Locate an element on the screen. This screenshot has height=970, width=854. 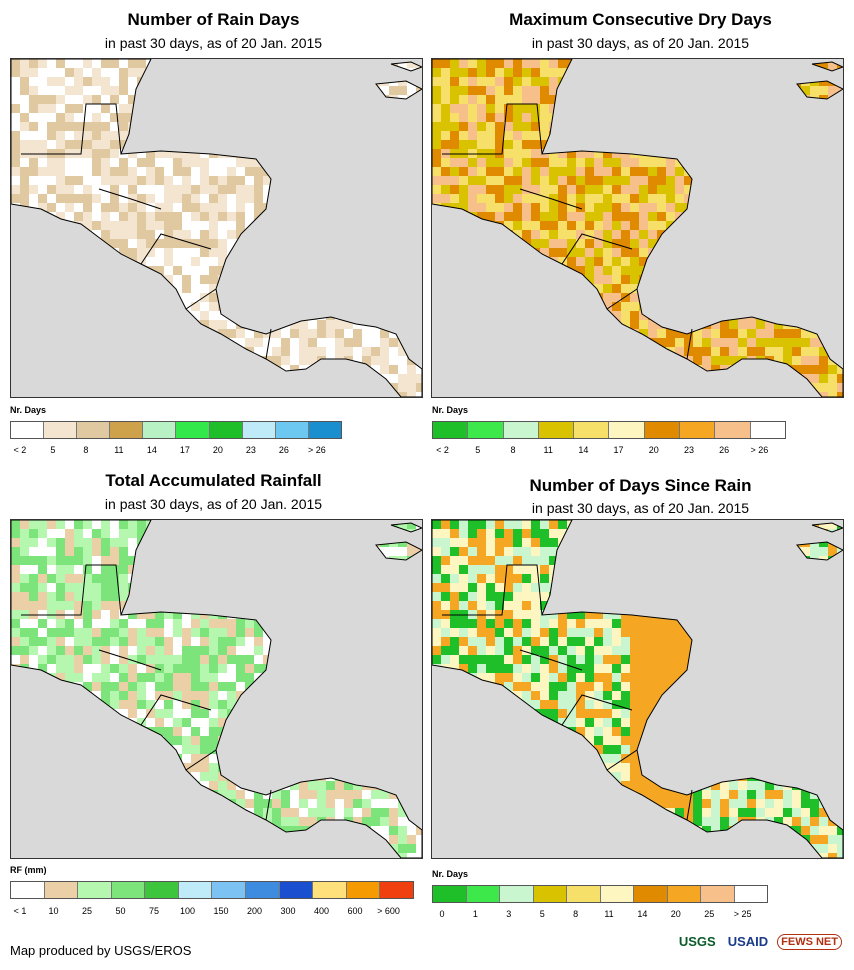
usgs-logo: USGS is located at coordinates (697, 941).